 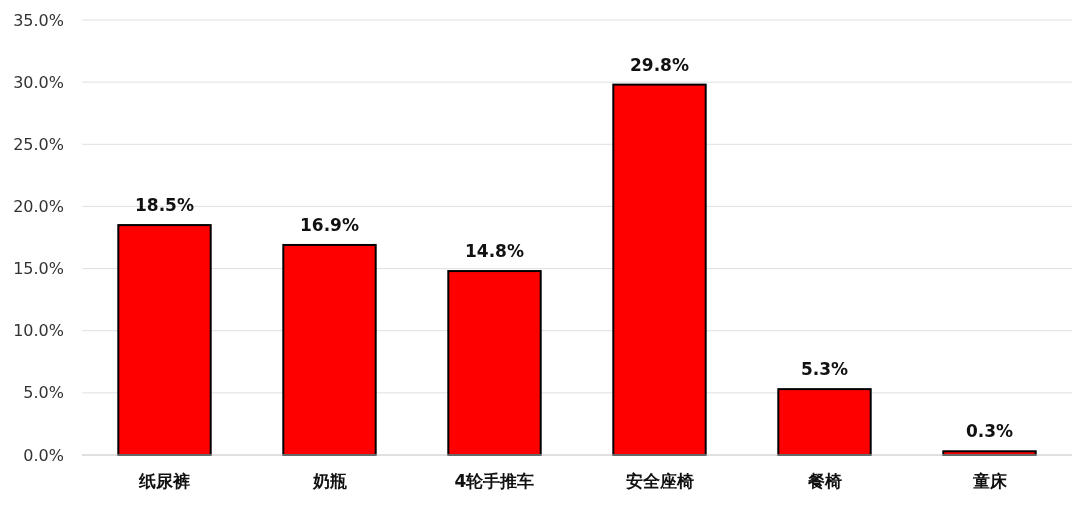 I want to click on y-tick-label: 5.0%, so click(x=43, y=393).